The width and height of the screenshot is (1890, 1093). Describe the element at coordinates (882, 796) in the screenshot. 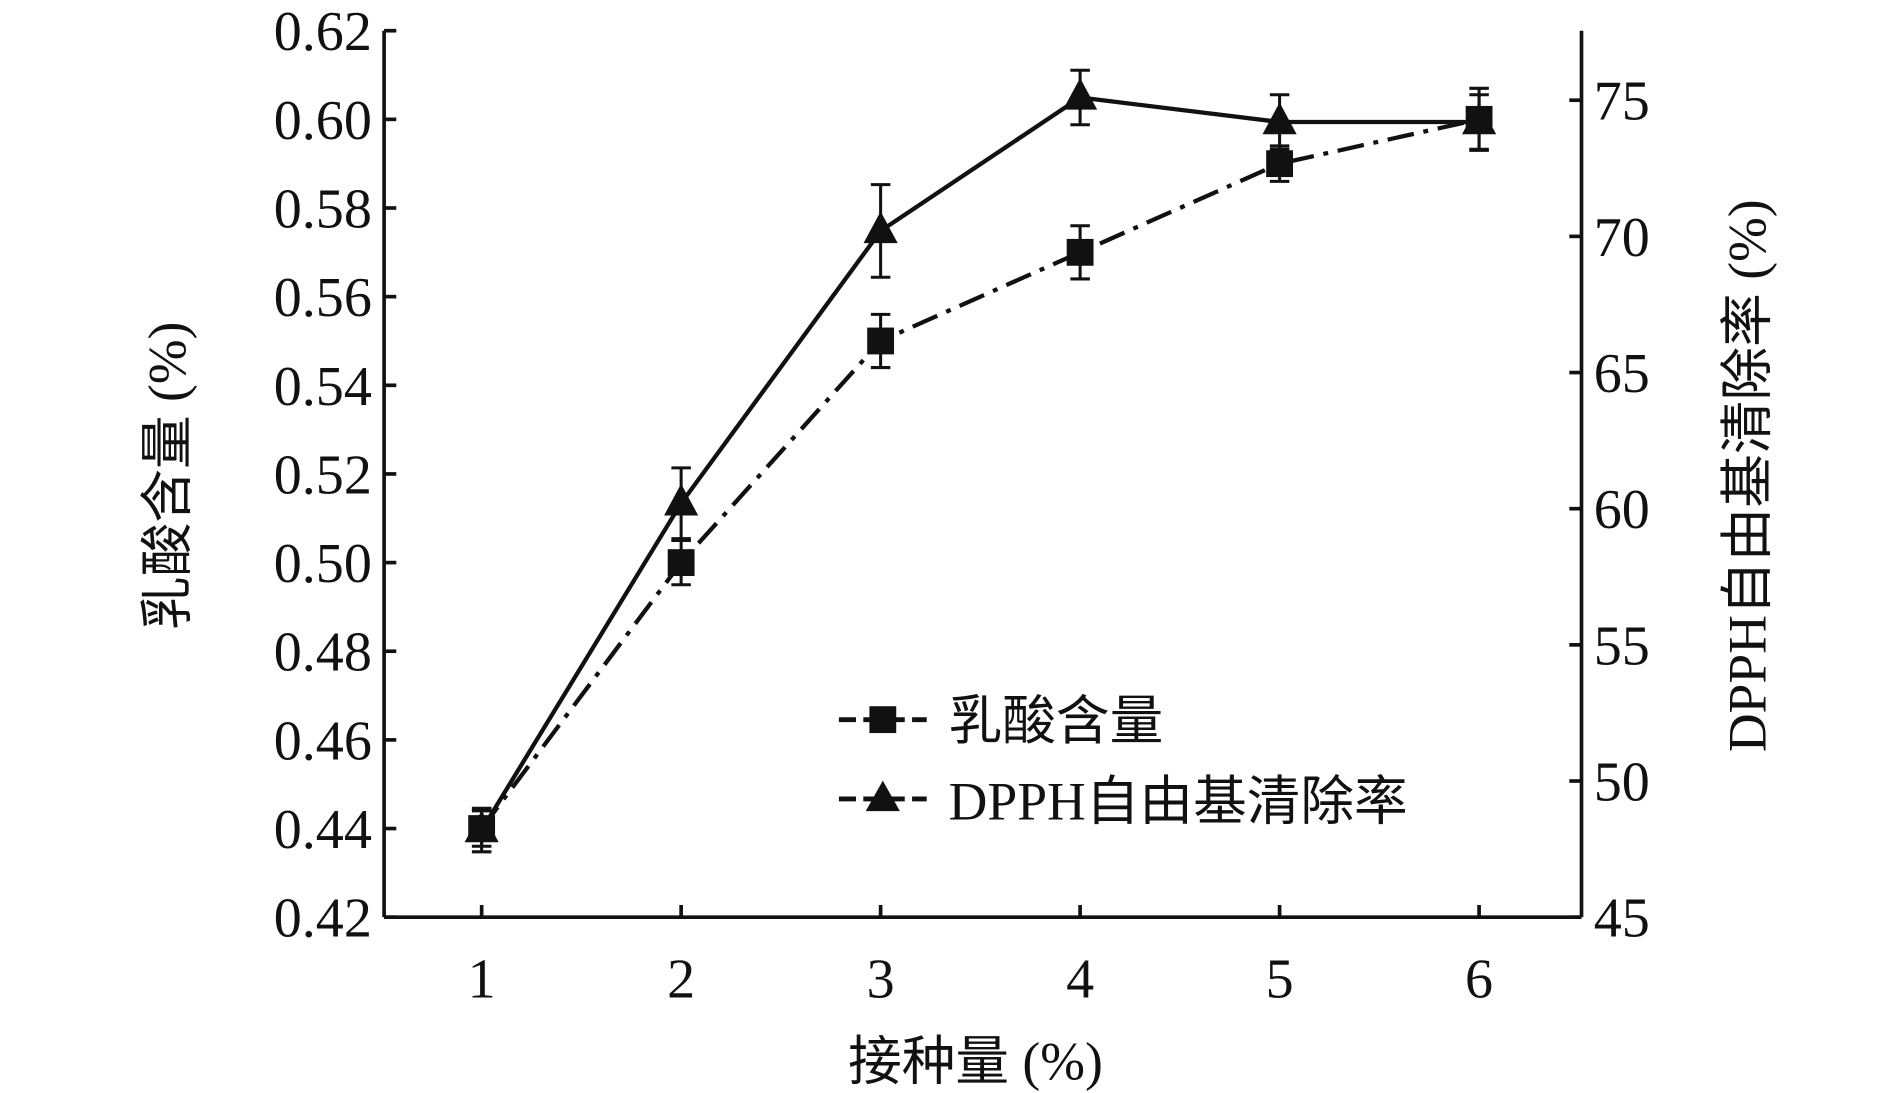

I see `legend-marker-triangle` at that location.